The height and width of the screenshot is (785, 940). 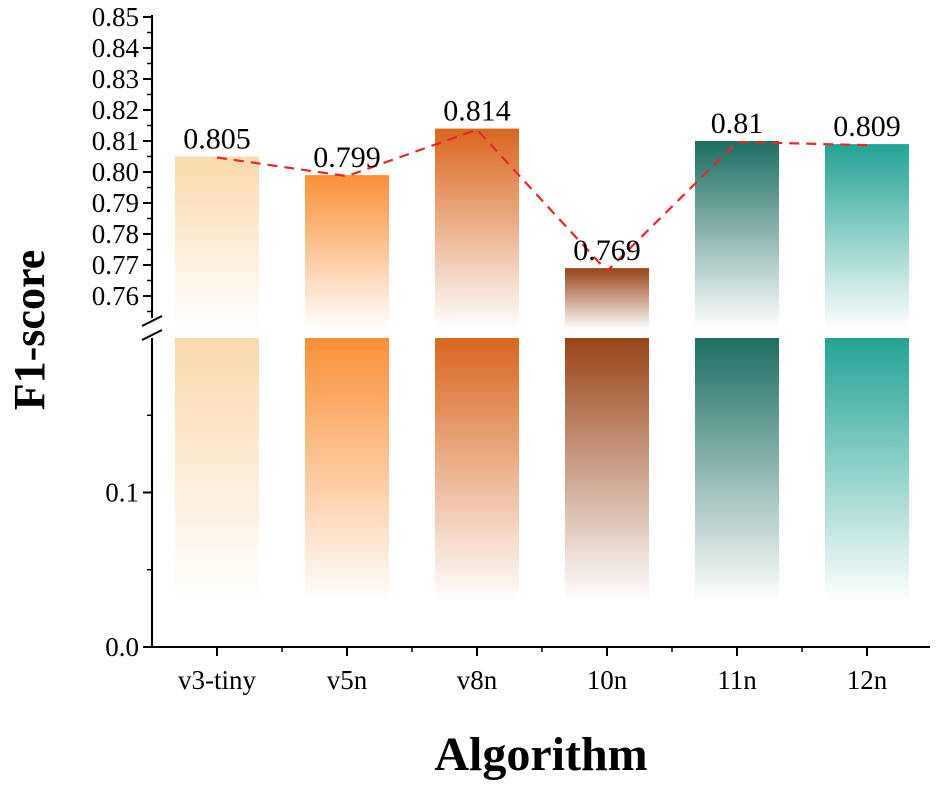 What do you see at coordinates (347, 252) in the screenshot?
I see `bar-upper-v5n` at bounding box center [347, 252].